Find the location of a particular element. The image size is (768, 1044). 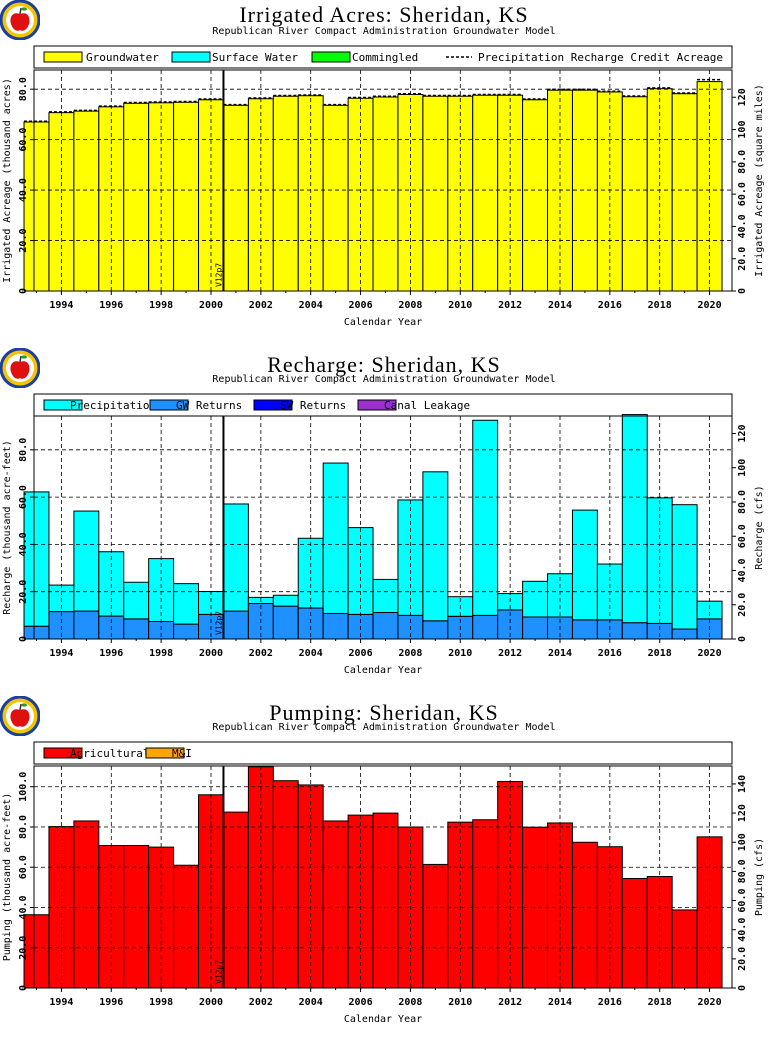

x-tick-label: 2008 is located at coordinates (410, 305).